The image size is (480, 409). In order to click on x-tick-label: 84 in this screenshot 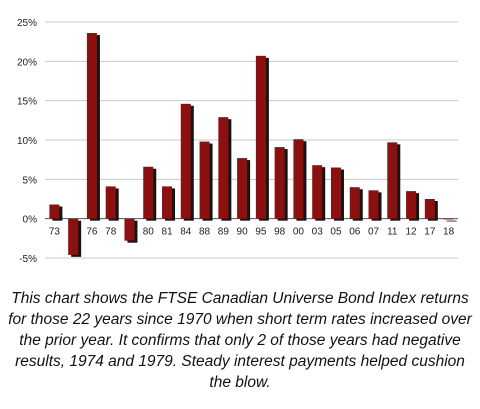, I will do `click(186, 232)`.